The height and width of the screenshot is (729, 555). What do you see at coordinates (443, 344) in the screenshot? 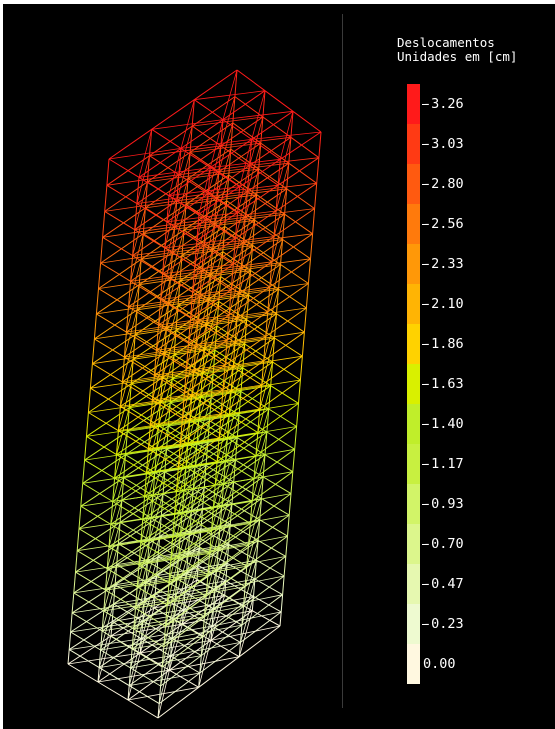
I see `legend-value-label: -1.86` at bounding box center [443, 344].